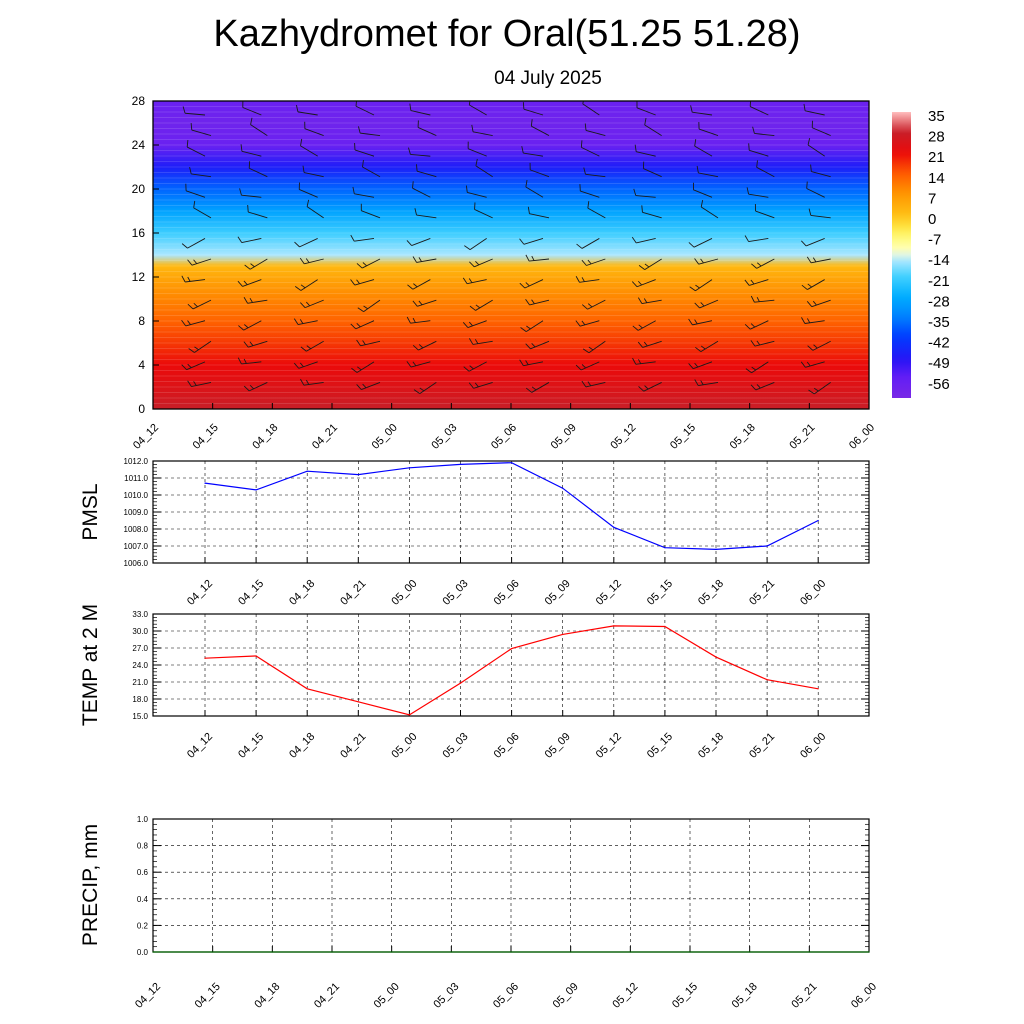 This screenshot has width=1024, height=1024. Describe the element at coordinates (200, 746) in the screenshot. I see `xtick-label: 04_12` at that location.